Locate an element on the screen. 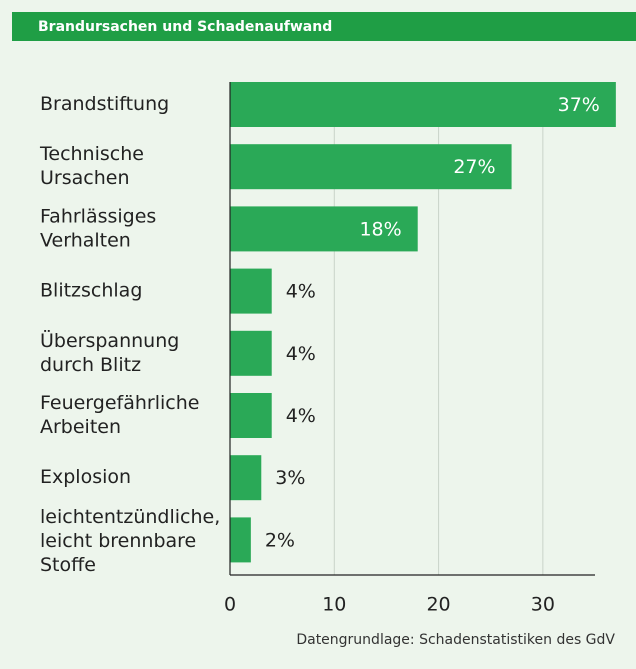 This screenshot has height=669, width=636. x-tick-label: 30 is located at coordinates (543, 605).